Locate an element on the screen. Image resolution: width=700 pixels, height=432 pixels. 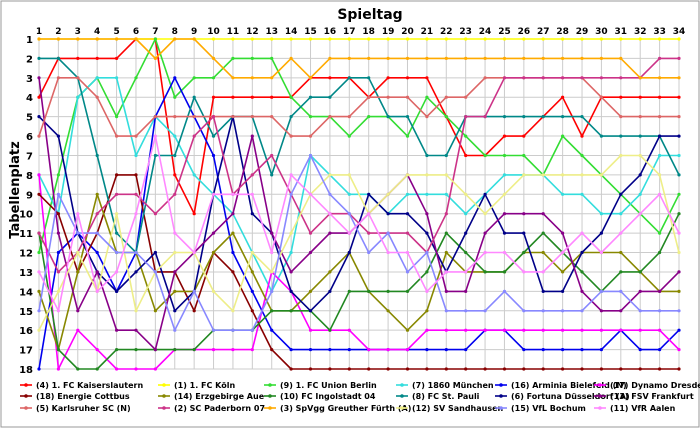
y-tick-label: 2 is located at coordinates (29, 59).